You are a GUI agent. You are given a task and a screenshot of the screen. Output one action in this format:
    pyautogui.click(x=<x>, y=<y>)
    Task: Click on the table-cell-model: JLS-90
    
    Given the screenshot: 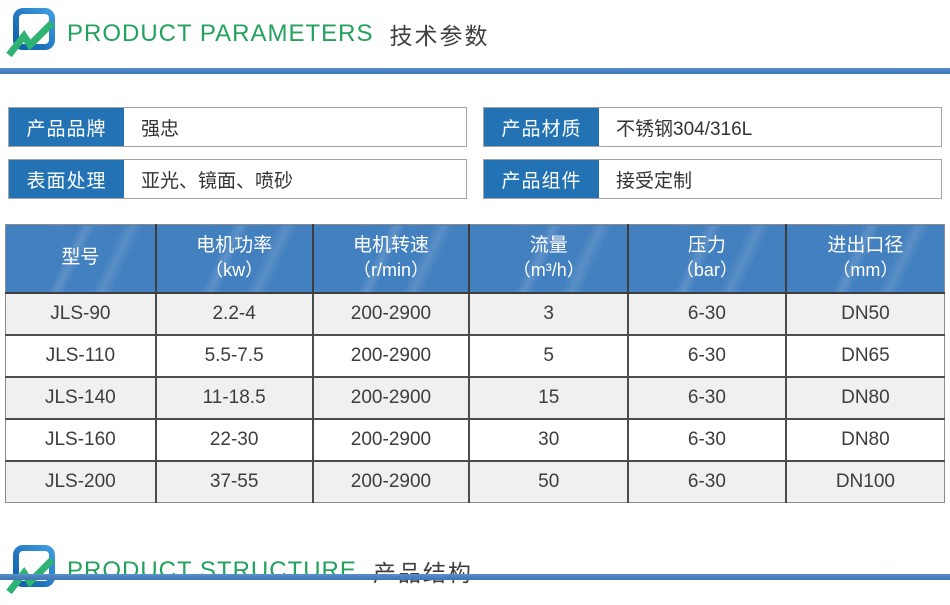 What is the action you would take?
    pyautogui.click(x=80, y=314)
    